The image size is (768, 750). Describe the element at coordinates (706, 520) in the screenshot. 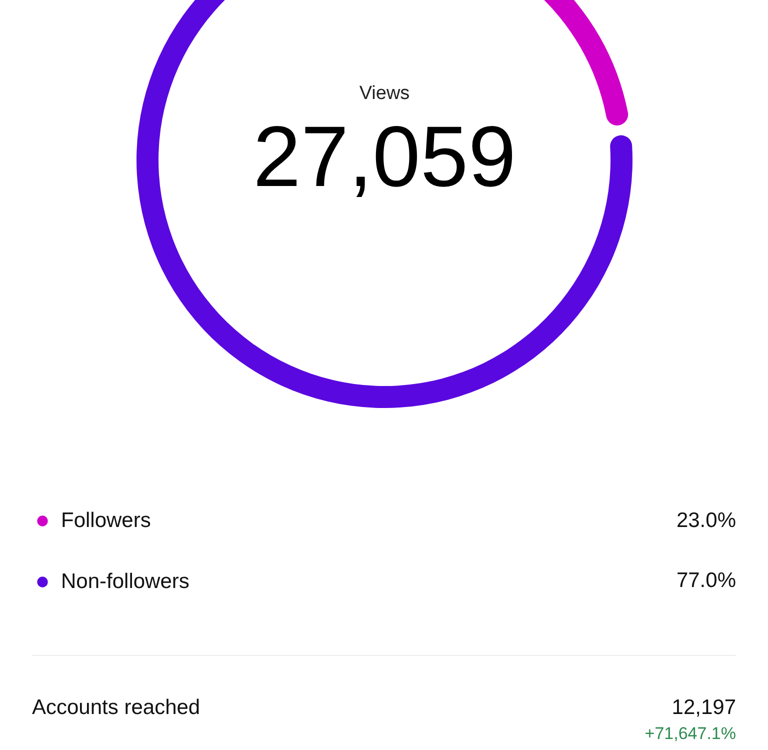

I see `data-label: 23.0%` at that location.